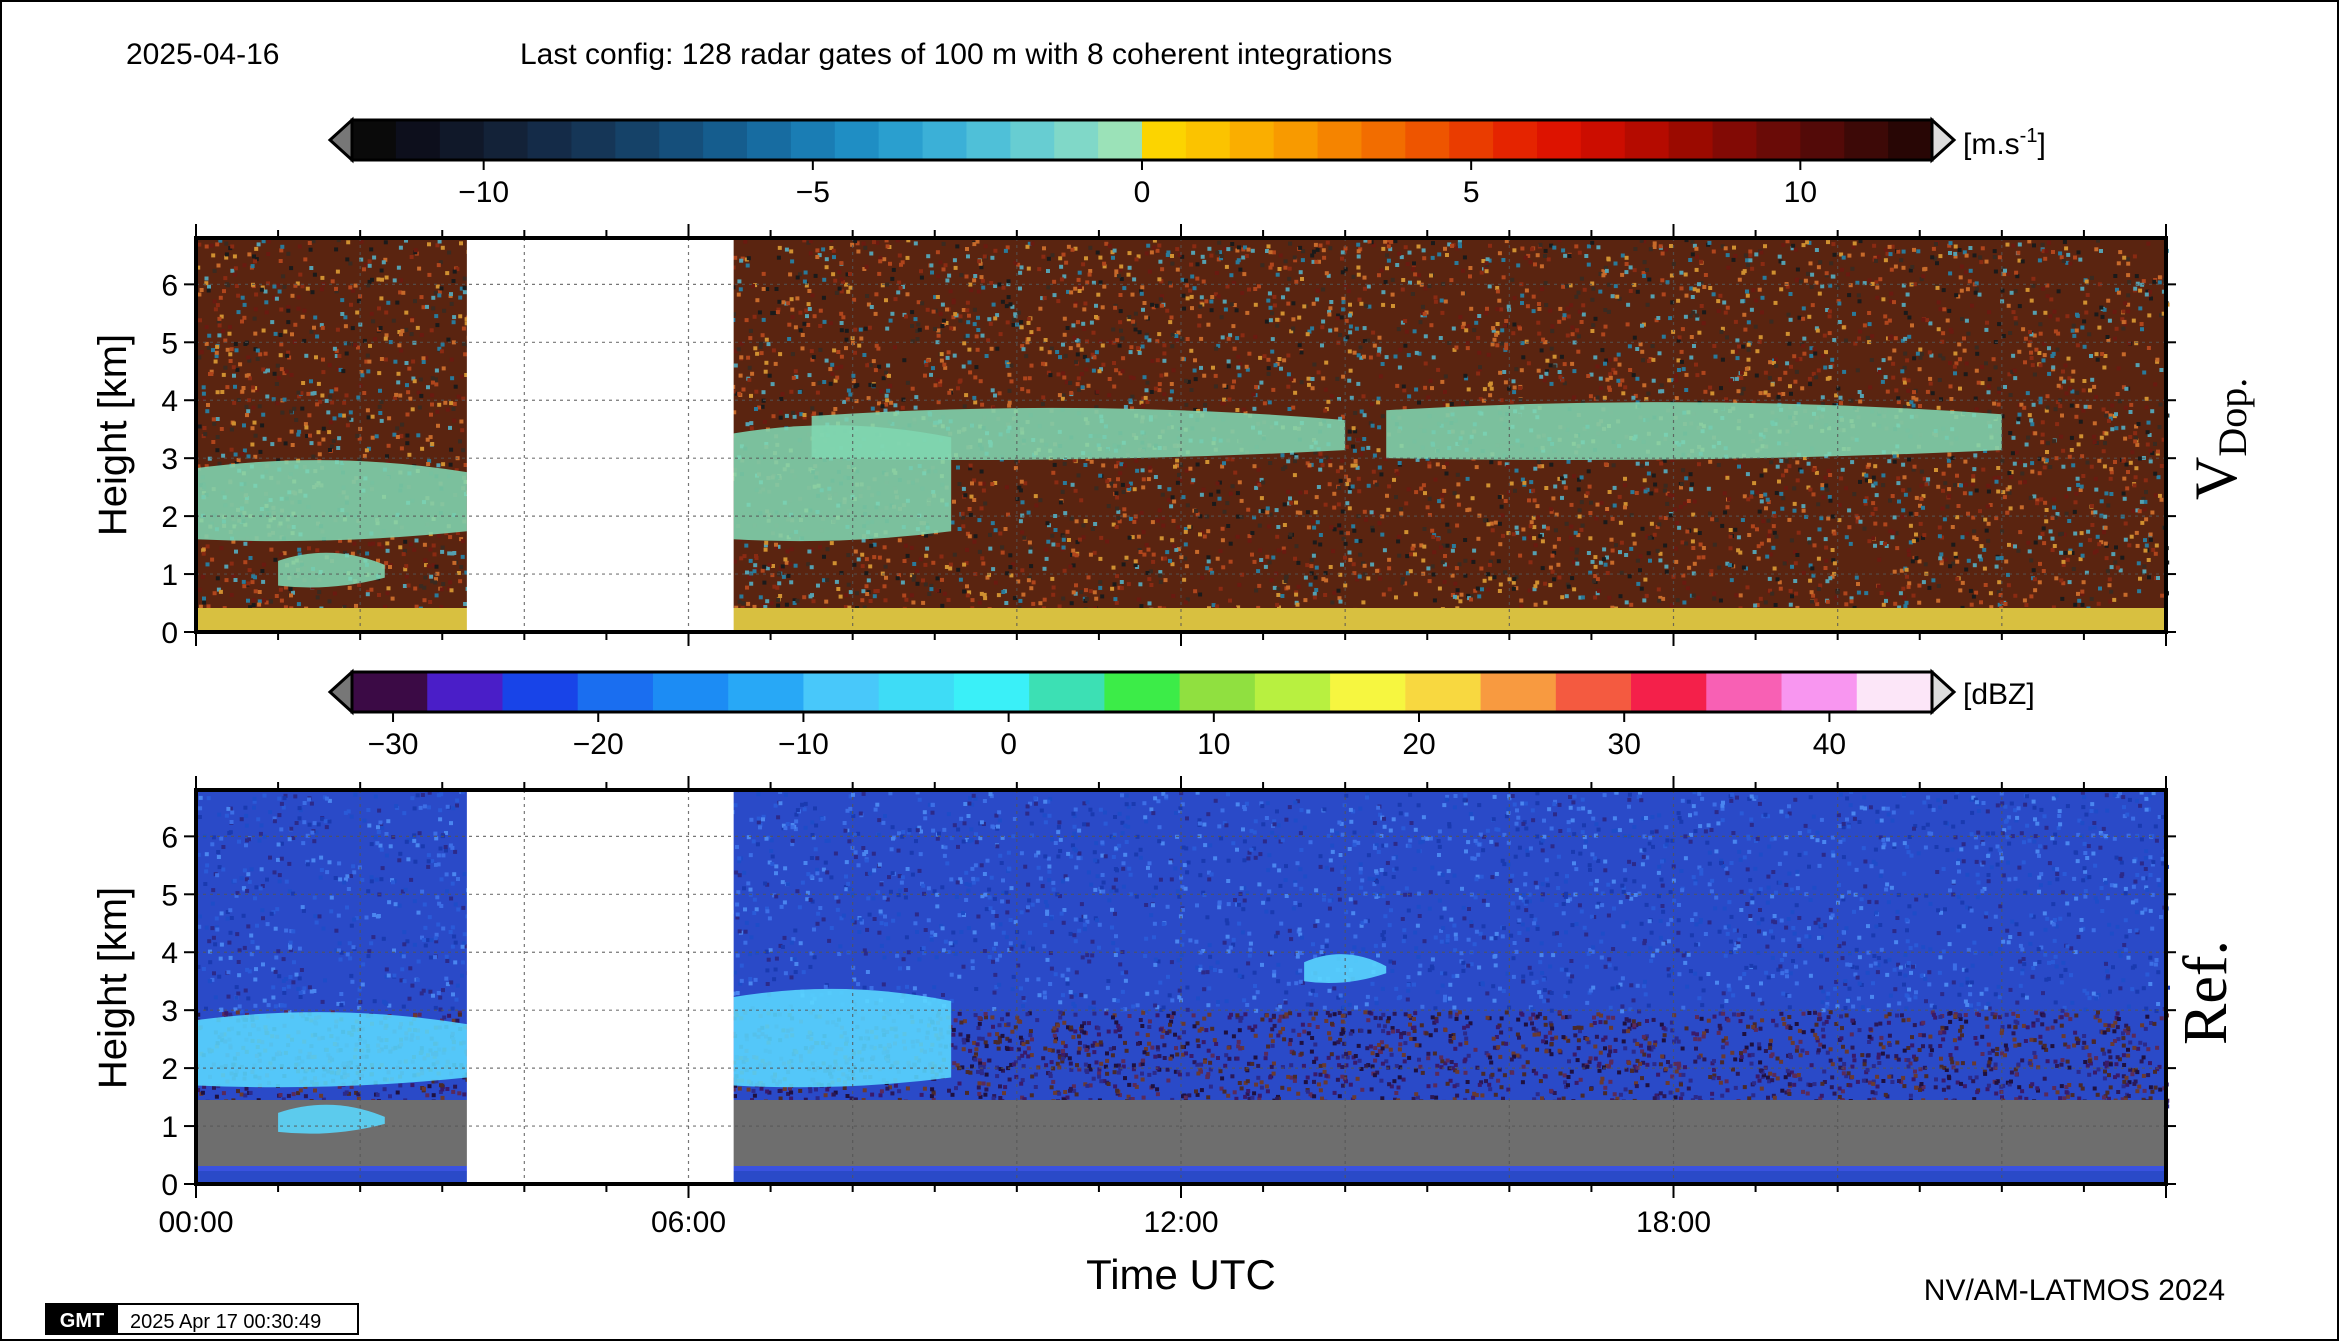  I want to click on colorbar-tick-label: 30, so click(1624, 744).